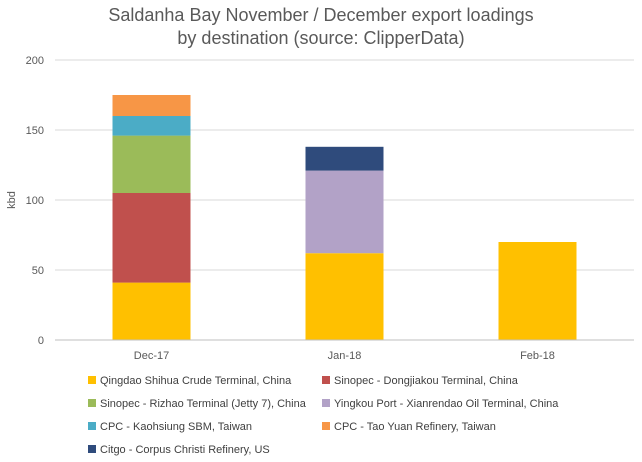 The image size is (642, 462). I want to click on x-tick-label: Feb-18, so click(537, 356).